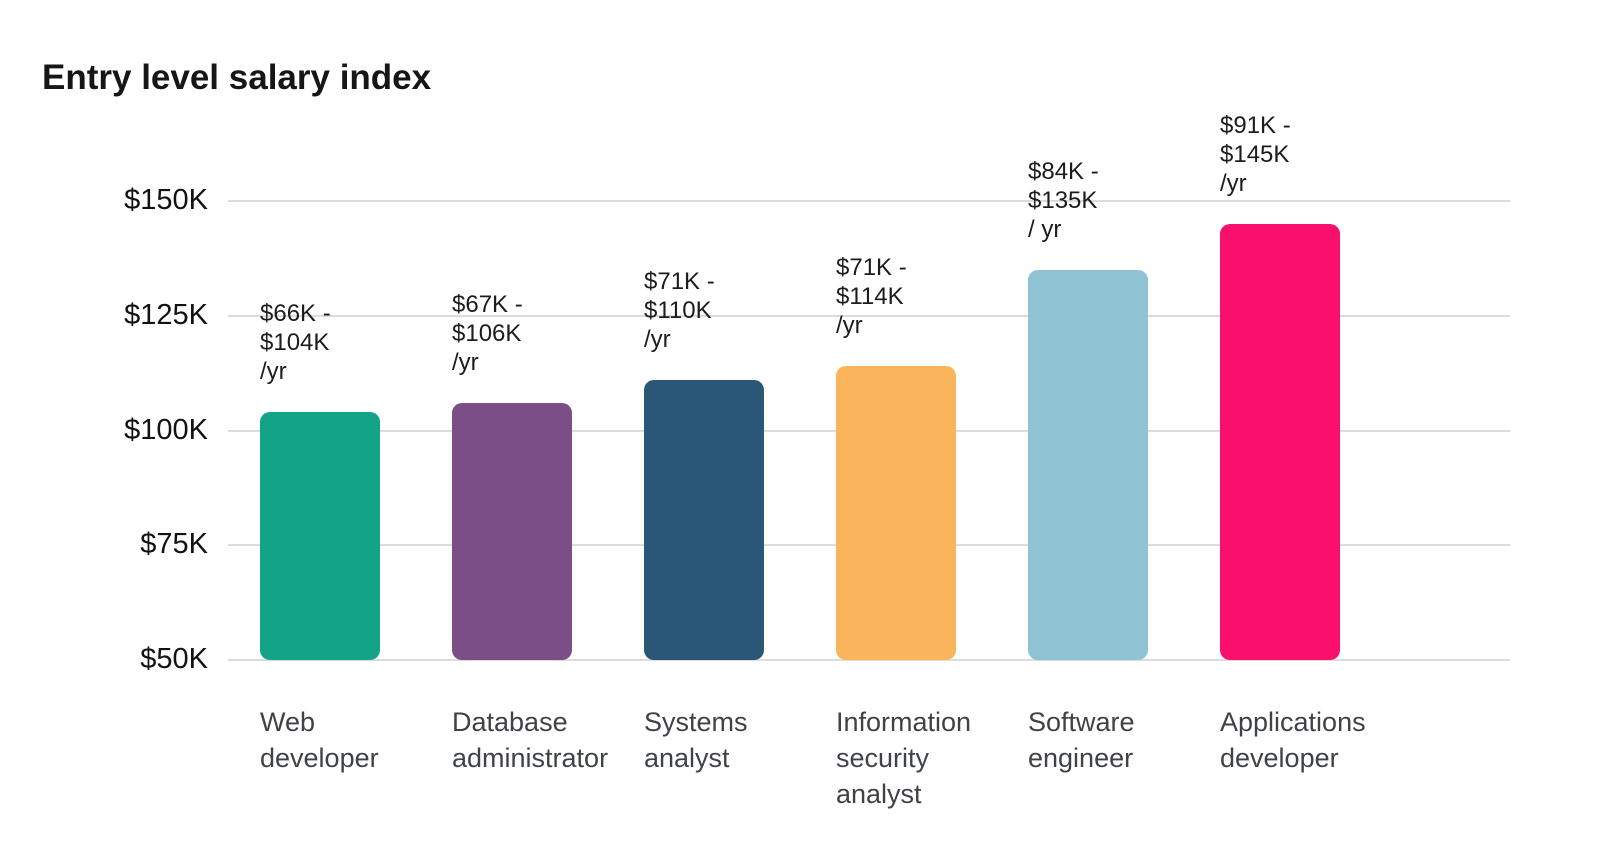 This screenshot has width=1600, height=861. Describe the element at coordinates (696, 740) in the screenshot. I see `category-label-systems-analyst: Systems analyst` at that location.